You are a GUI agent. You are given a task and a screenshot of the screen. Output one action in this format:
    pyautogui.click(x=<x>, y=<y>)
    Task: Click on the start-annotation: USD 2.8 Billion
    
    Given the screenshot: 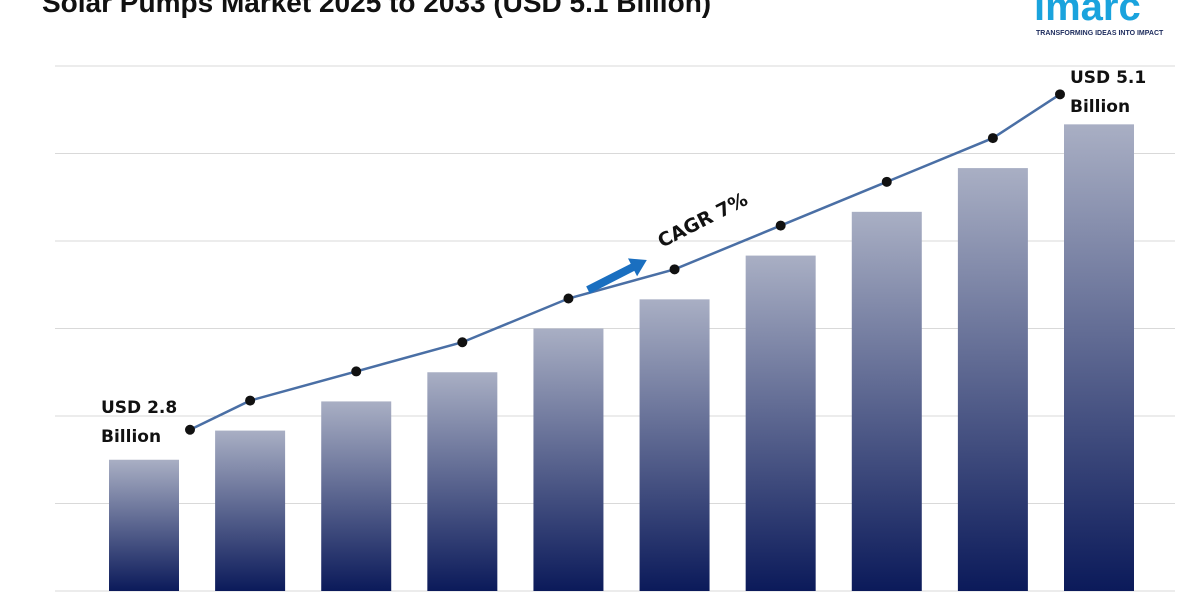 What is the action you would take?
    pyautogui.click(x=139, y=422)
    